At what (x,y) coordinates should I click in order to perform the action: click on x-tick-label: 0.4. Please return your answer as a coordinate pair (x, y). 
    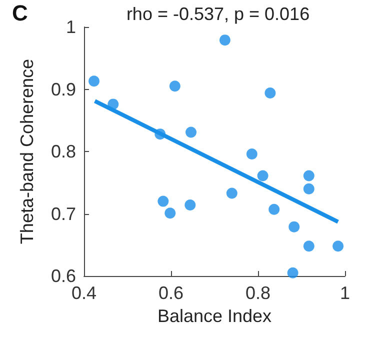
    Looking at the image, I should click on (84, 293).